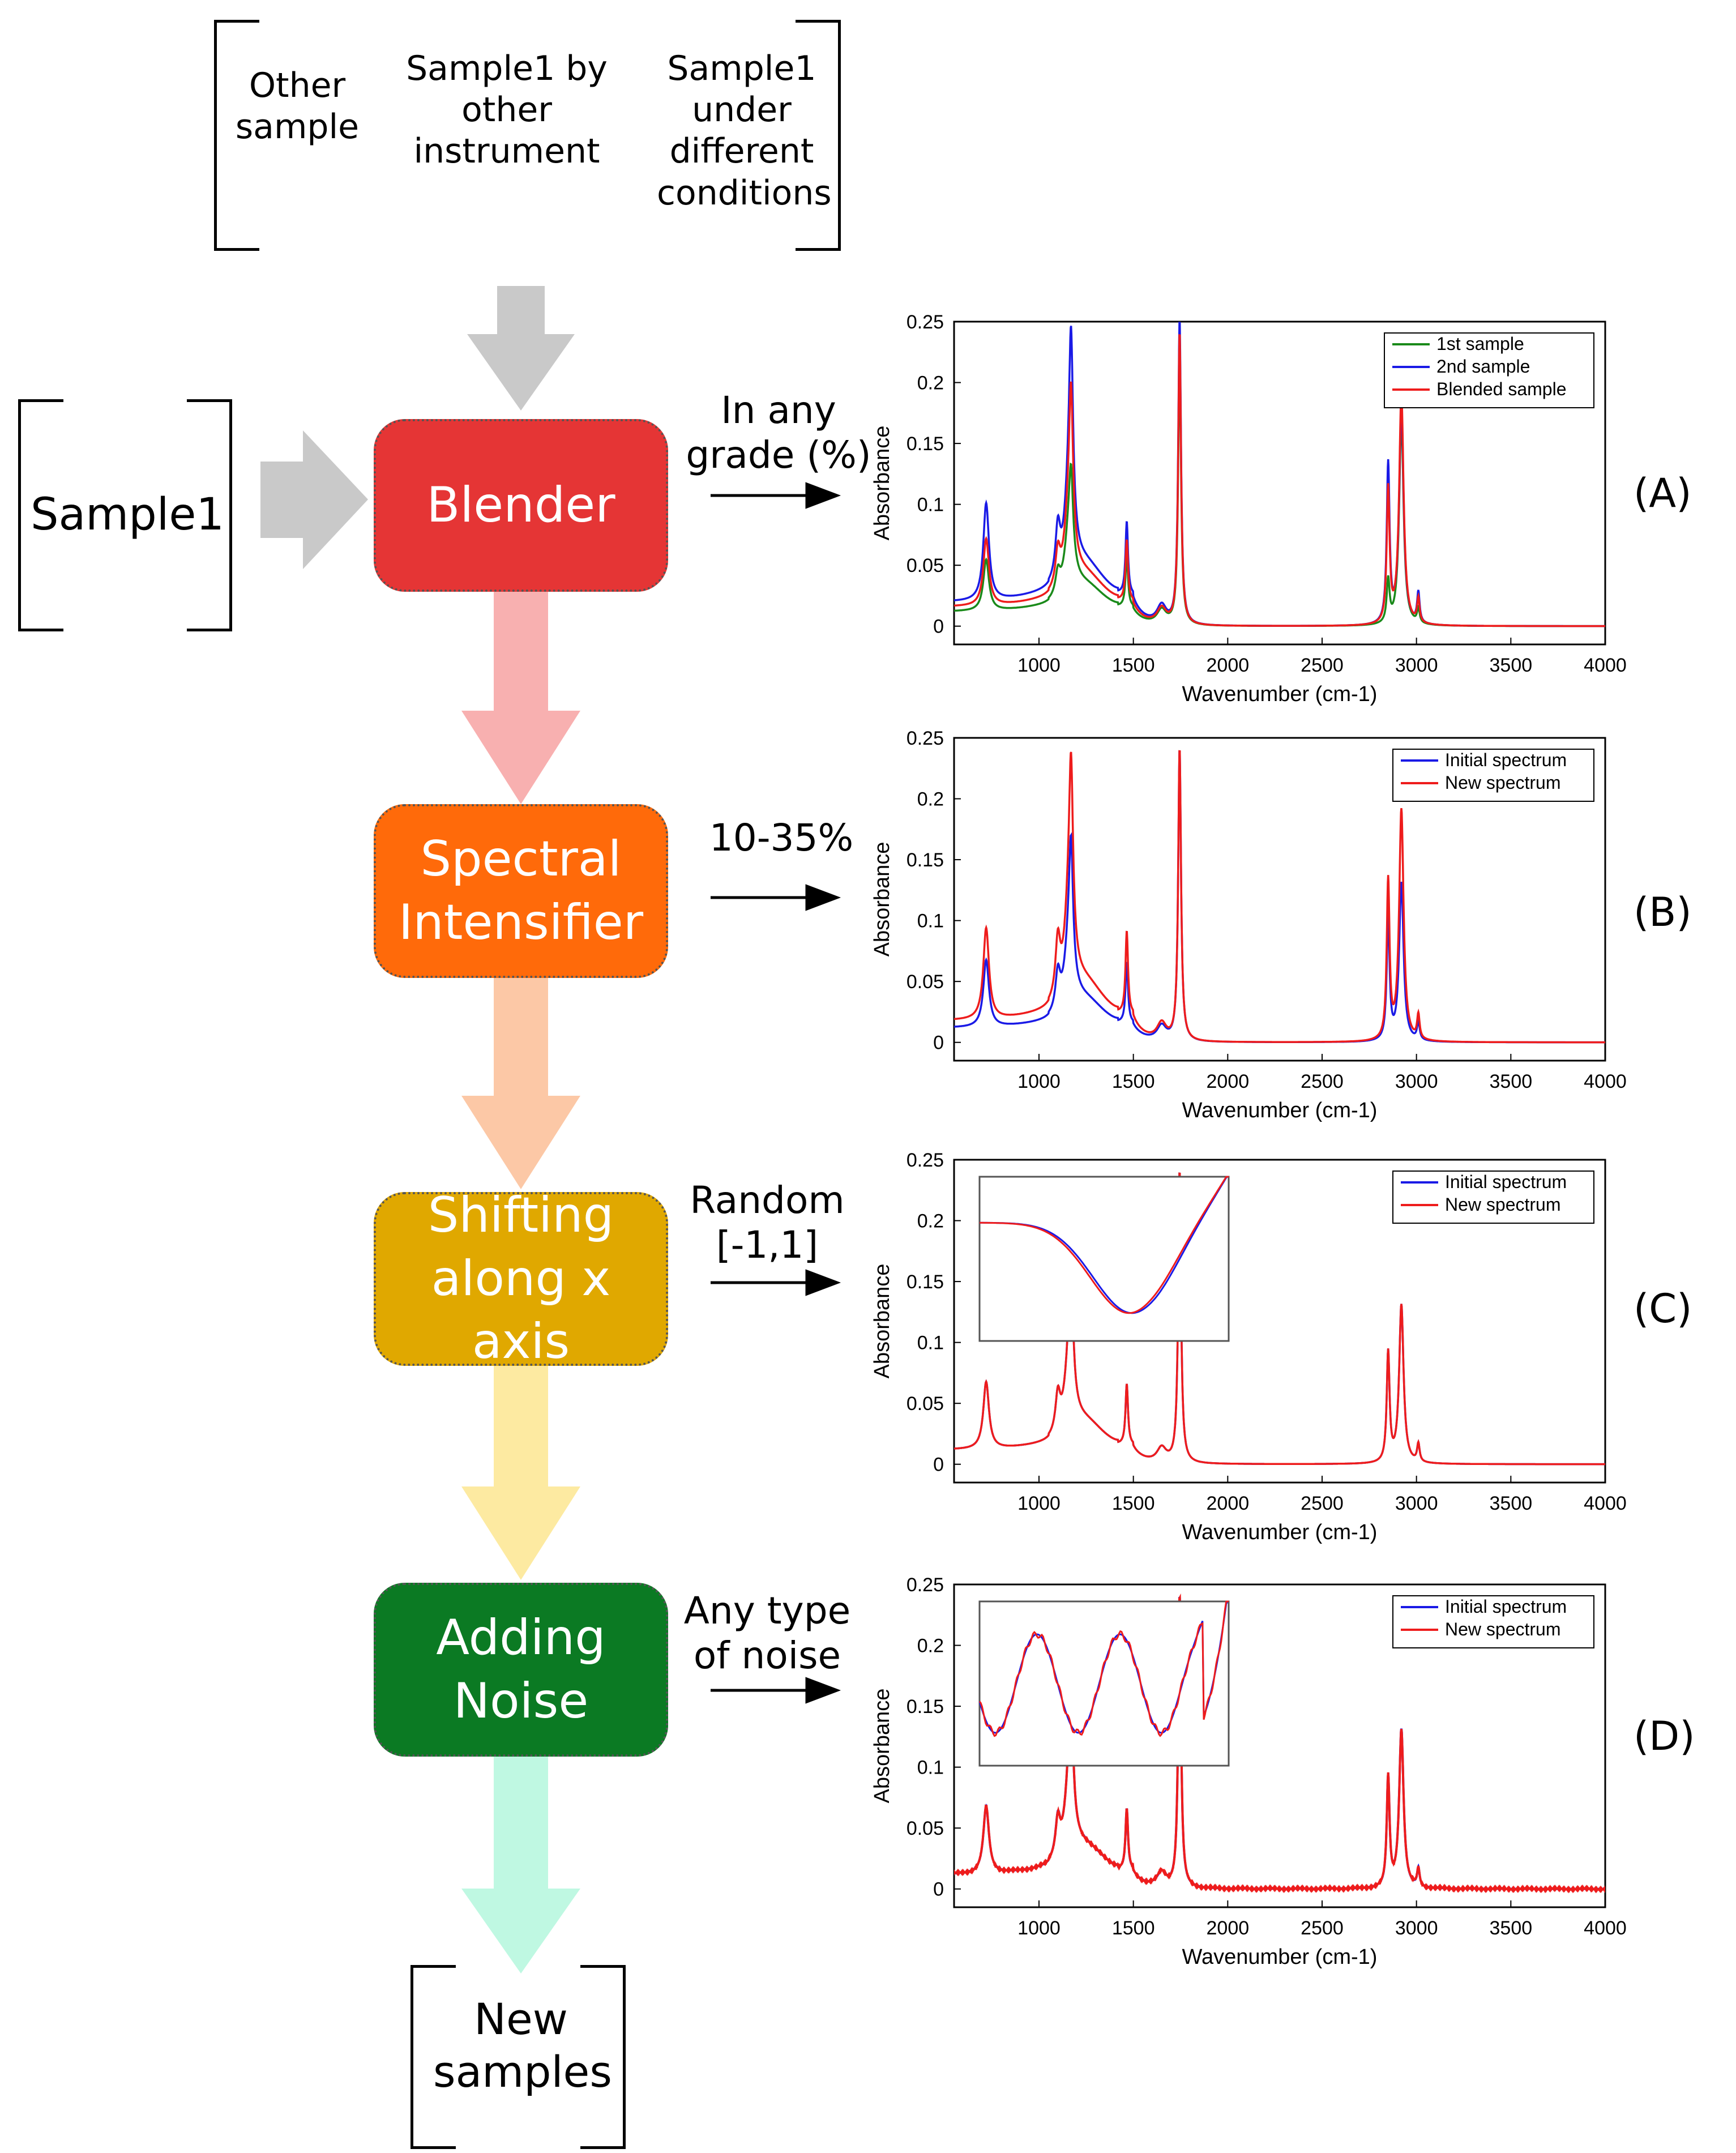  What do you see at coordinates (603, 2057) in the screenshot?
I see `output-bracket-right` at bounding box center [603, 2057].